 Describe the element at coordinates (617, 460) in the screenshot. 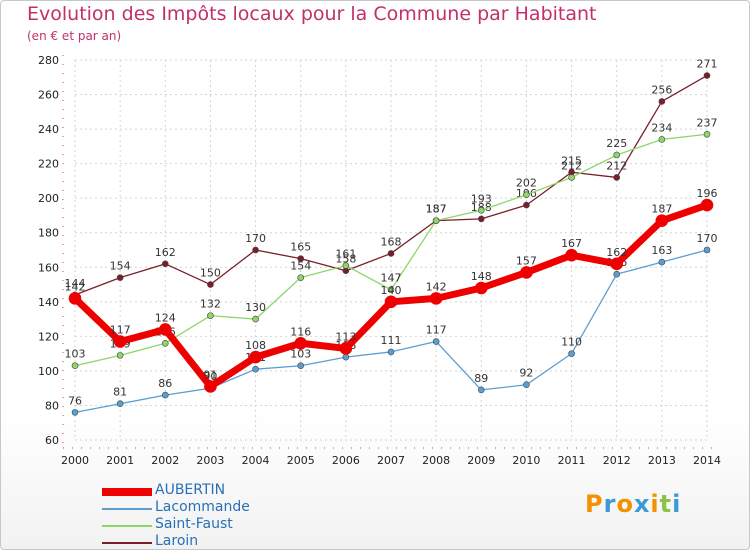

I see `x-tick-label: 2012` at that location.